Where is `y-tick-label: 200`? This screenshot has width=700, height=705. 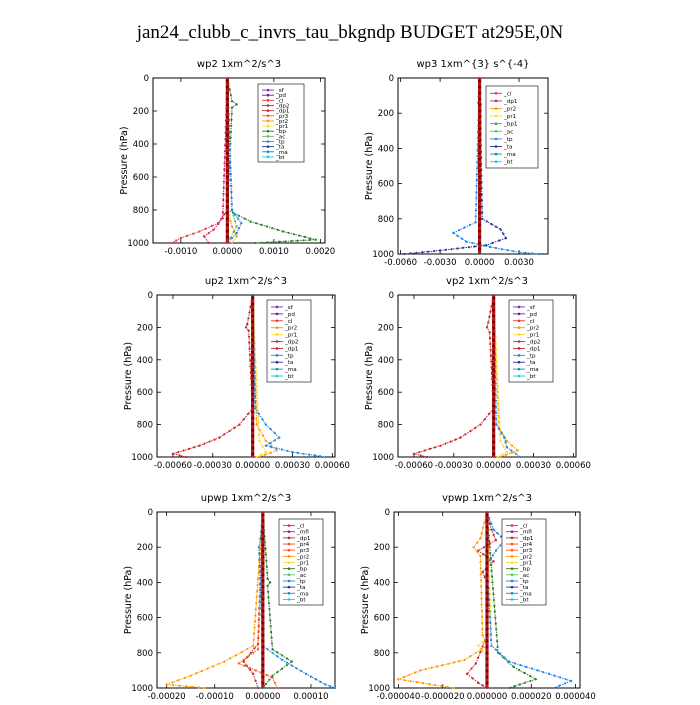 y-tick-label: 200 is located at coordinates (382, 548).